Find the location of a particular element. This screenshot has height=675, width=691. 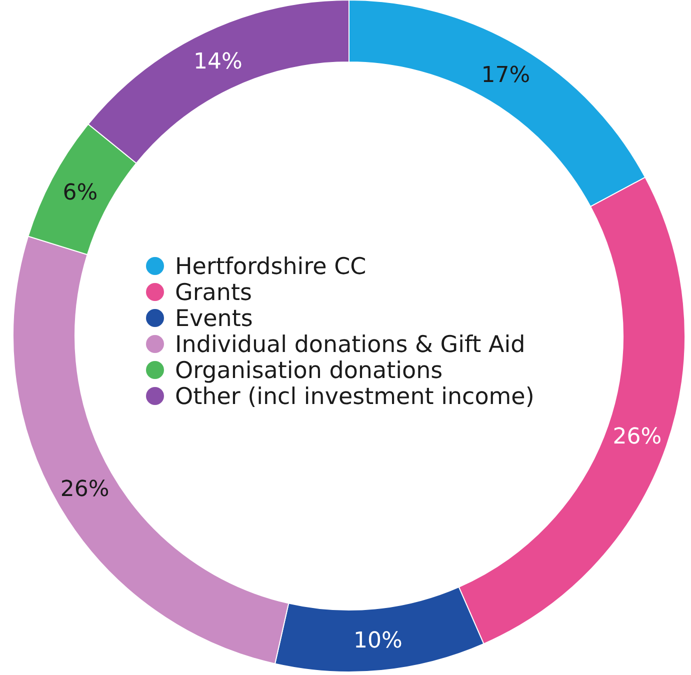

legend-label: Individual donations & Gift Aid is located at coordinates (350, 345).